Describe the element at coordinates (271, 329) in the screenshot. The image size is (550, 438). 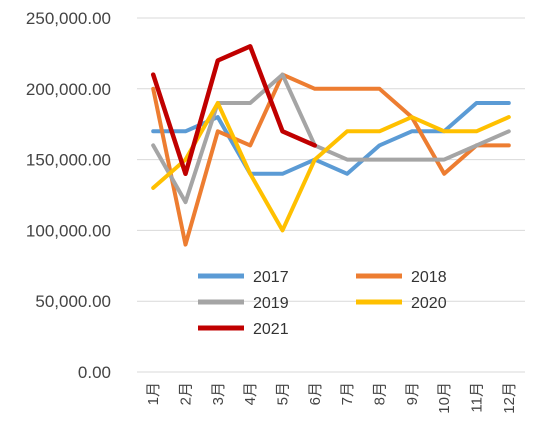
I see `legend-label-2021: 2021` at that location.